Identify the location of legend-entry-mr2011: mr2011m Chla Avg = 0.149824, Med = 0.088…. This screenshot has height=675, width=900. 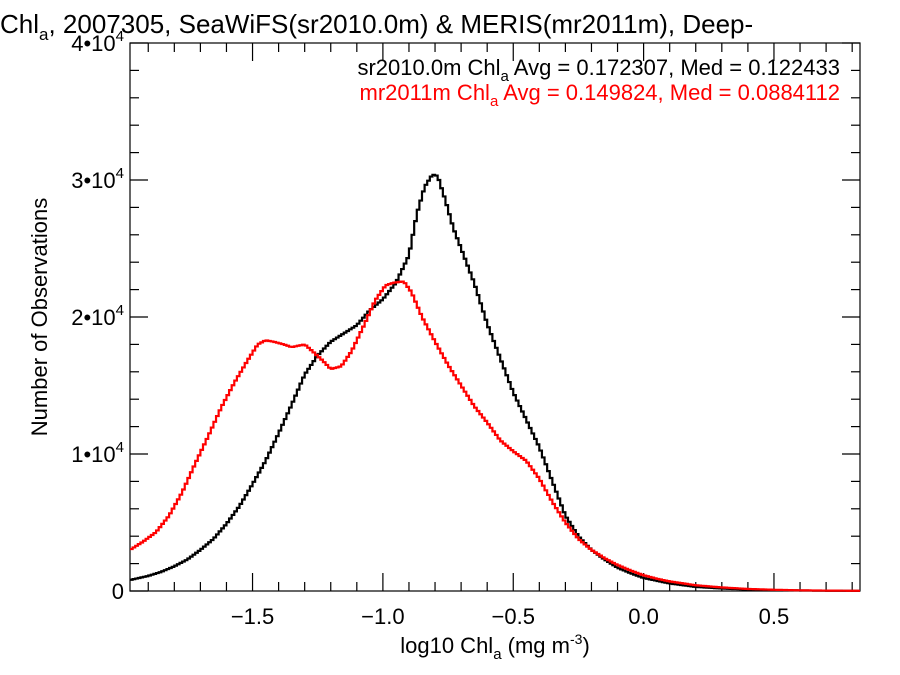
(600, 95).